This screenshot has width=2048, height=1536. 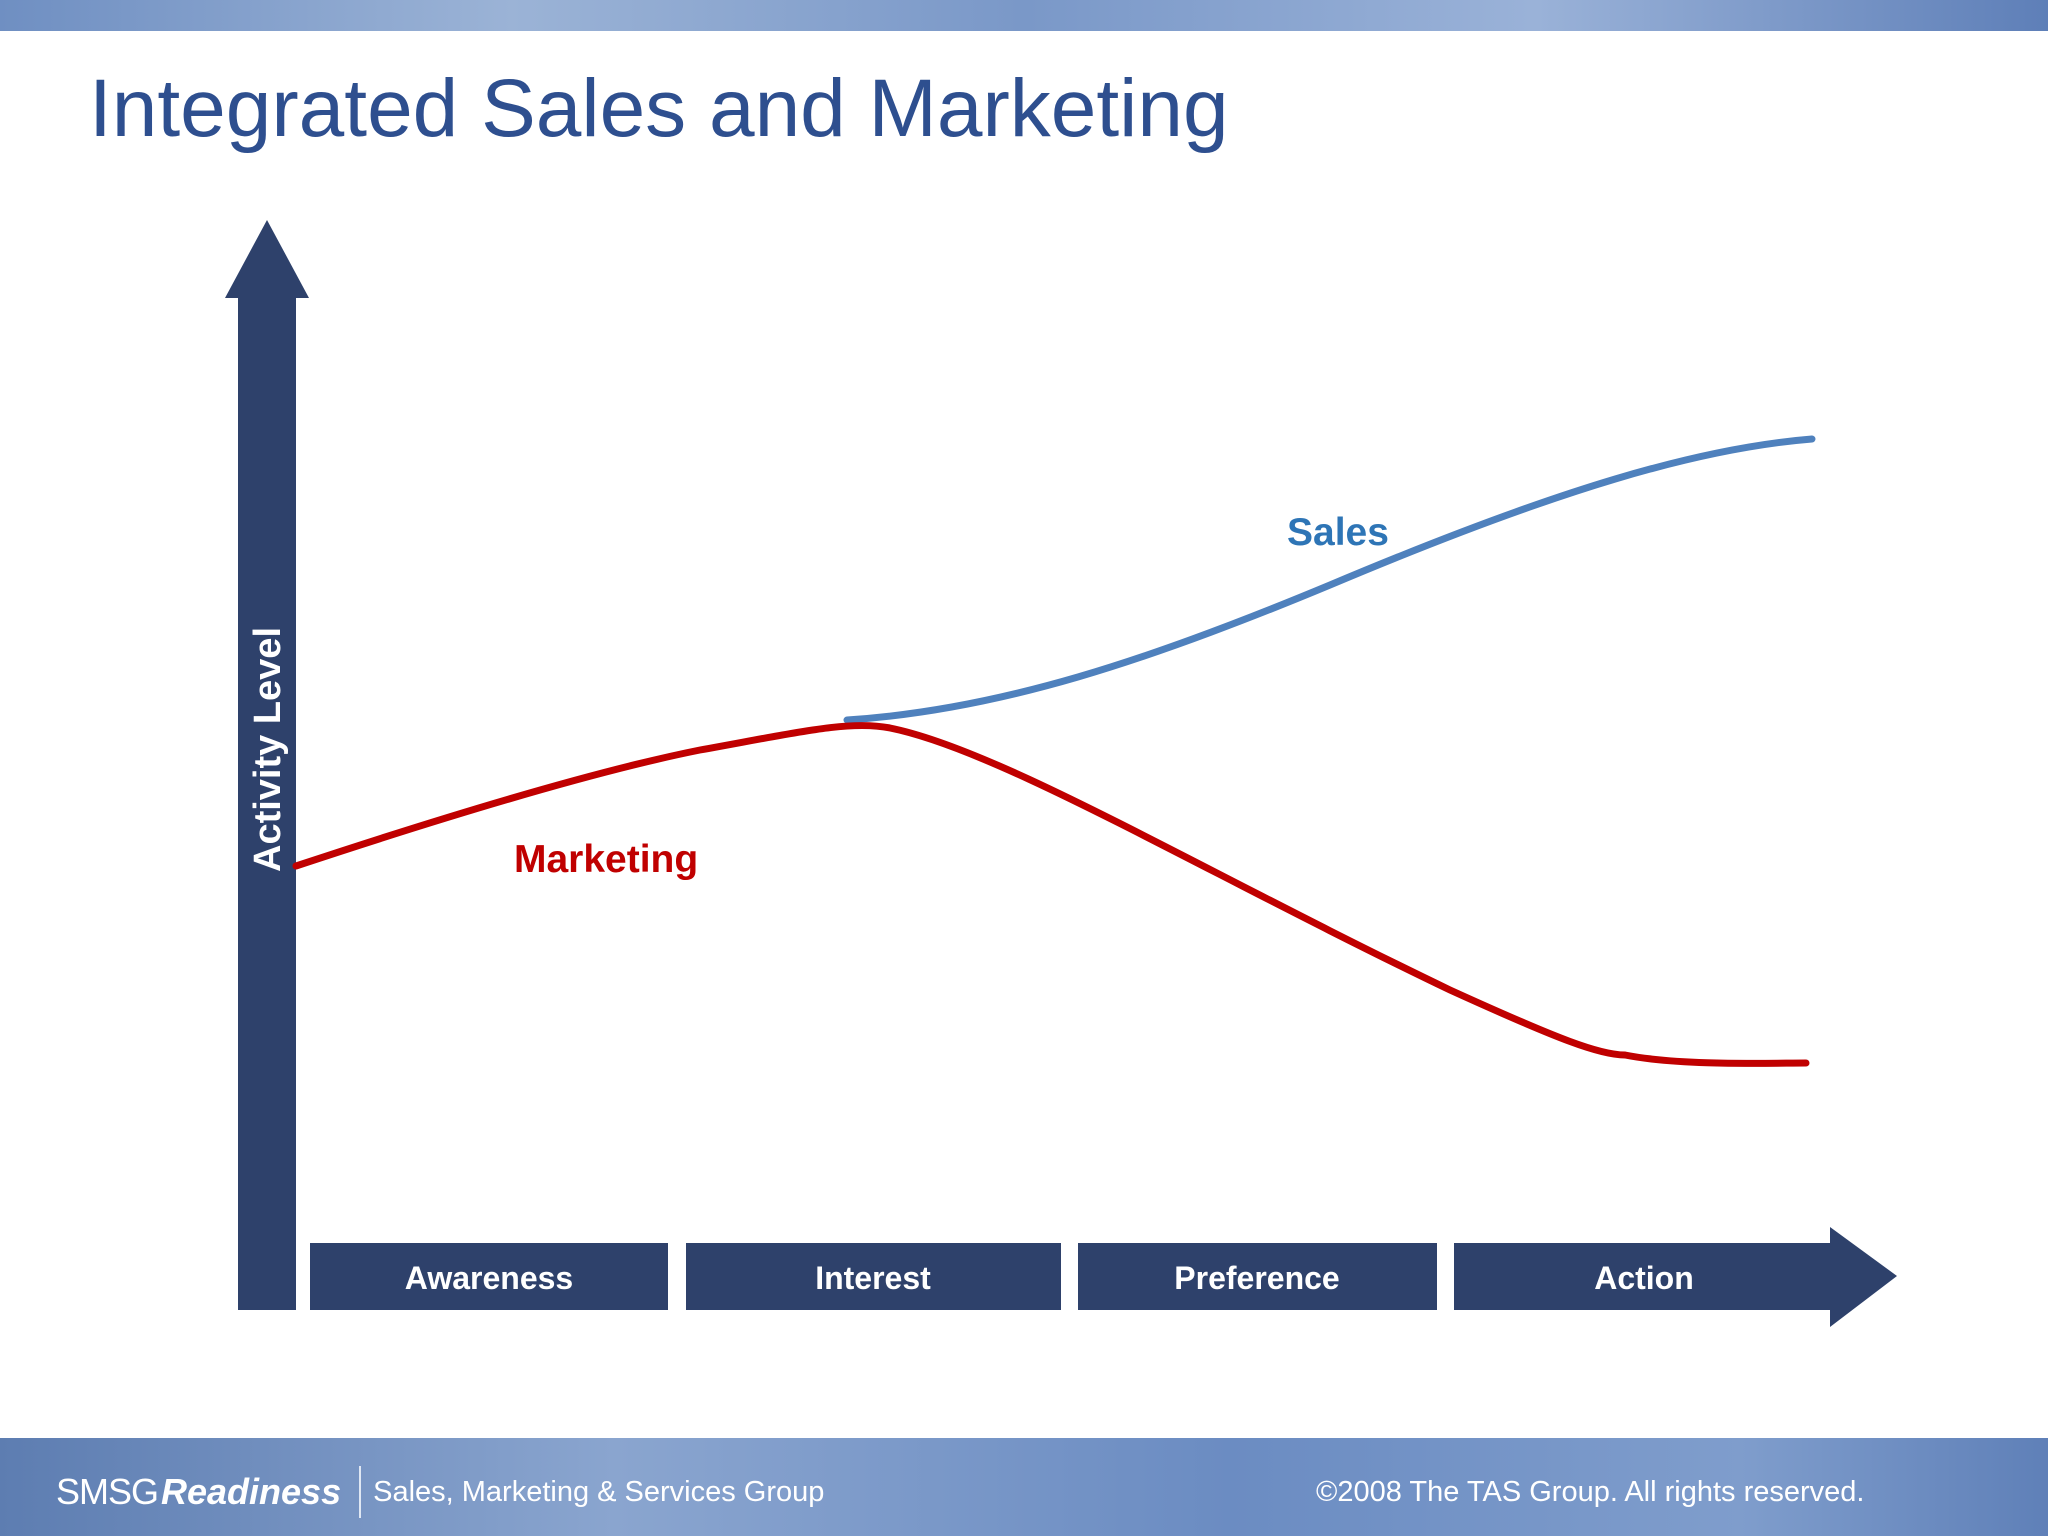 I want to click on slide-title: Integrated Sales and Marketing, so click(x=659, y=108).